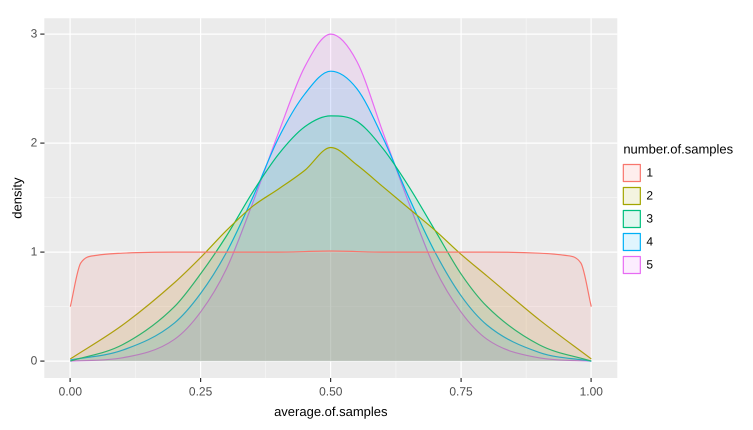 The height and width of the screenshot is (430, 753). I want to click on legend-label: 4, so click(650, 241).